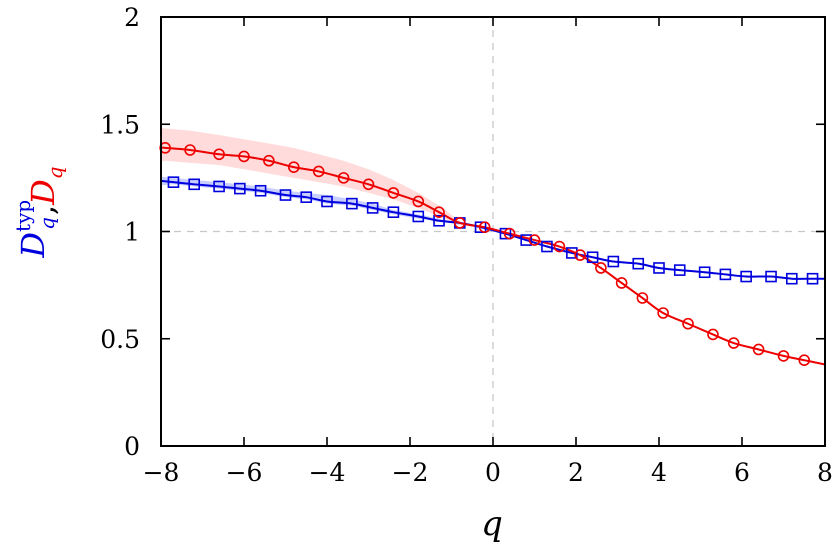  I want to click on y-tick-label: 0, so click(132, 446).